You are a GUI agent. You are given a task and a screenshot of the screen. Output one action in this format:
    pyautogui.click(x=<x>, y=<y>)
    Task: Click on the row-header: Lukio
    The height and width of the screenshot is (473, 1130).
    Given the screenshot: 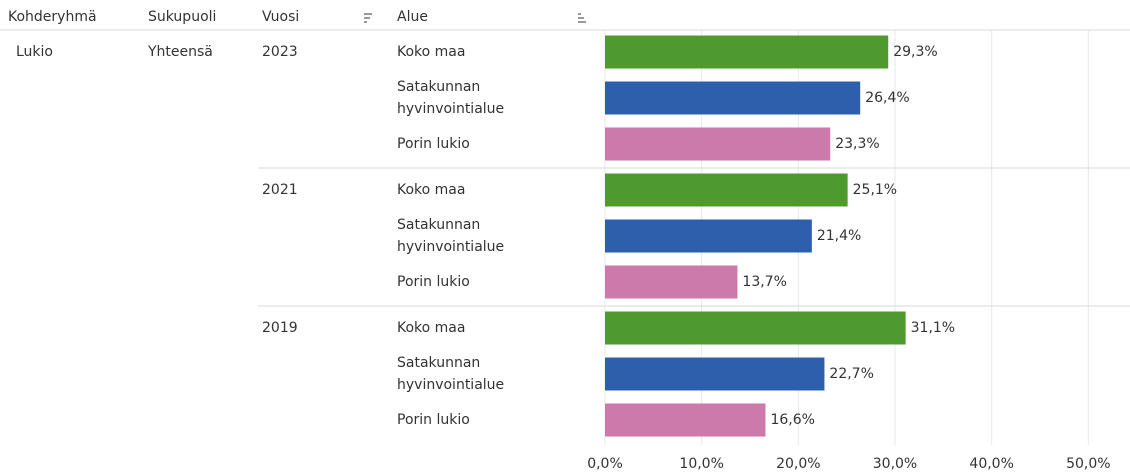 What is the action you would take?
    pyautogui.click(x=34, y=52)
    